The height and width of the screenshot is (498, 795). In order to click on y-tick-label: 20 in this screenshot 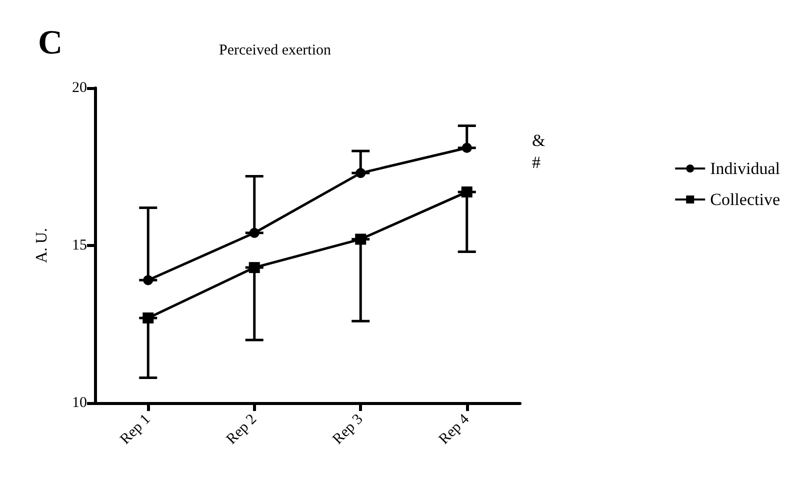, I will do `click(79, 88)`.